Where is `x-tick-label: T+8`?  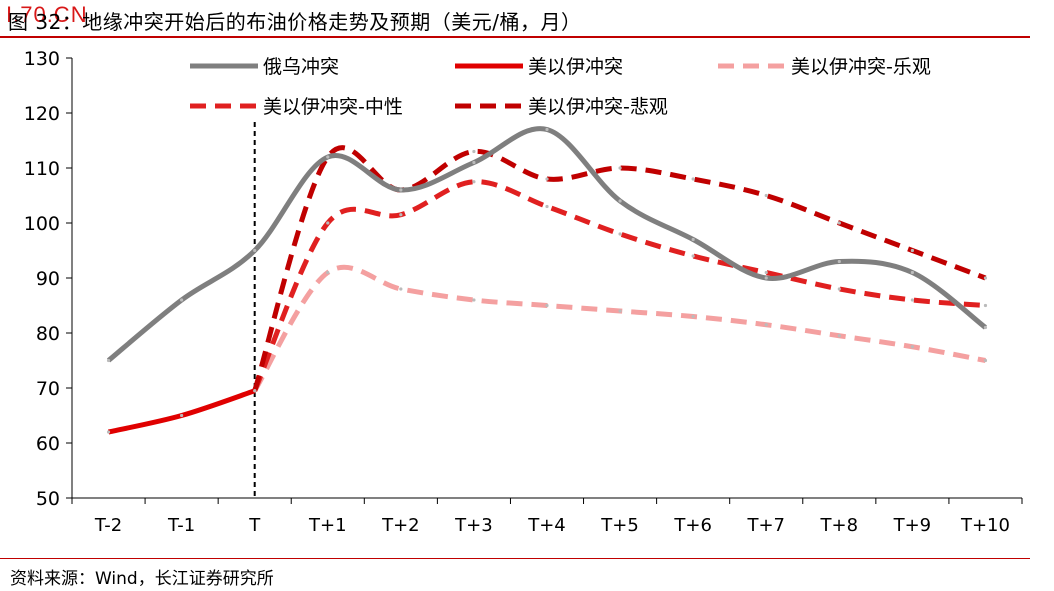 x-tick-label: T+8 is located at coordinates (839, 525).